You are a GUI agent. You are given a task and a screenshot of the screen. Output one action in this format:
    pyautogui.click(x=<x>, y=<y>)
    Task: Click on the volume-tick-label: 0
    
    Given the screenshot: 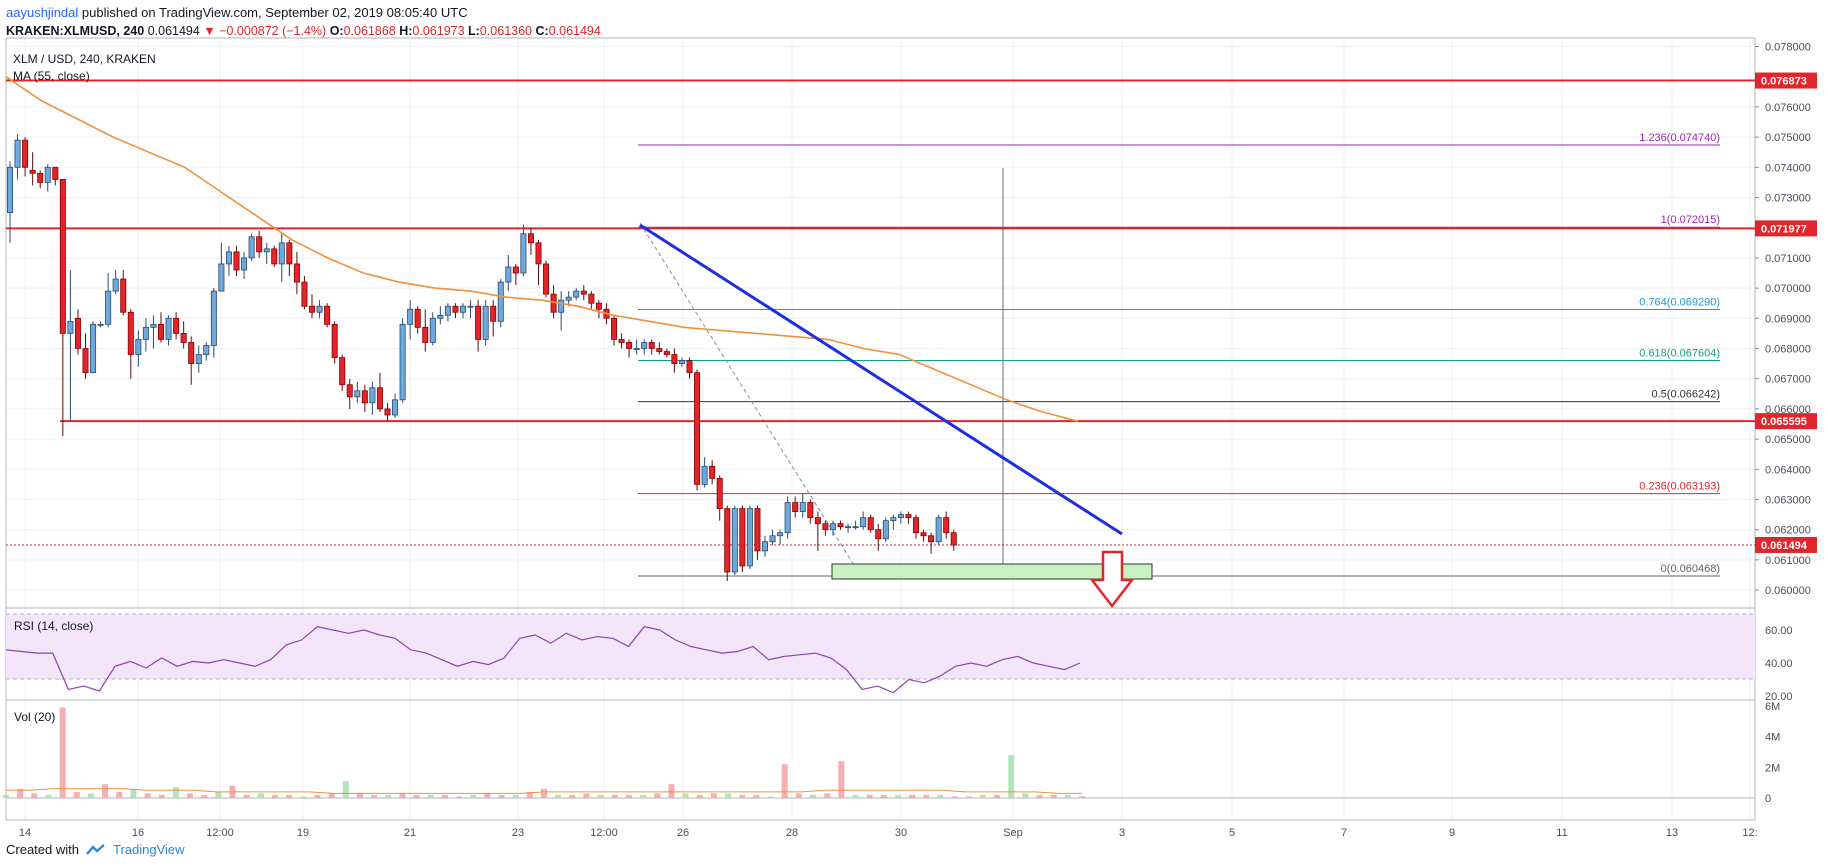 What is the action you would take?
    pyautogui.click(x=1768, y=799)
    